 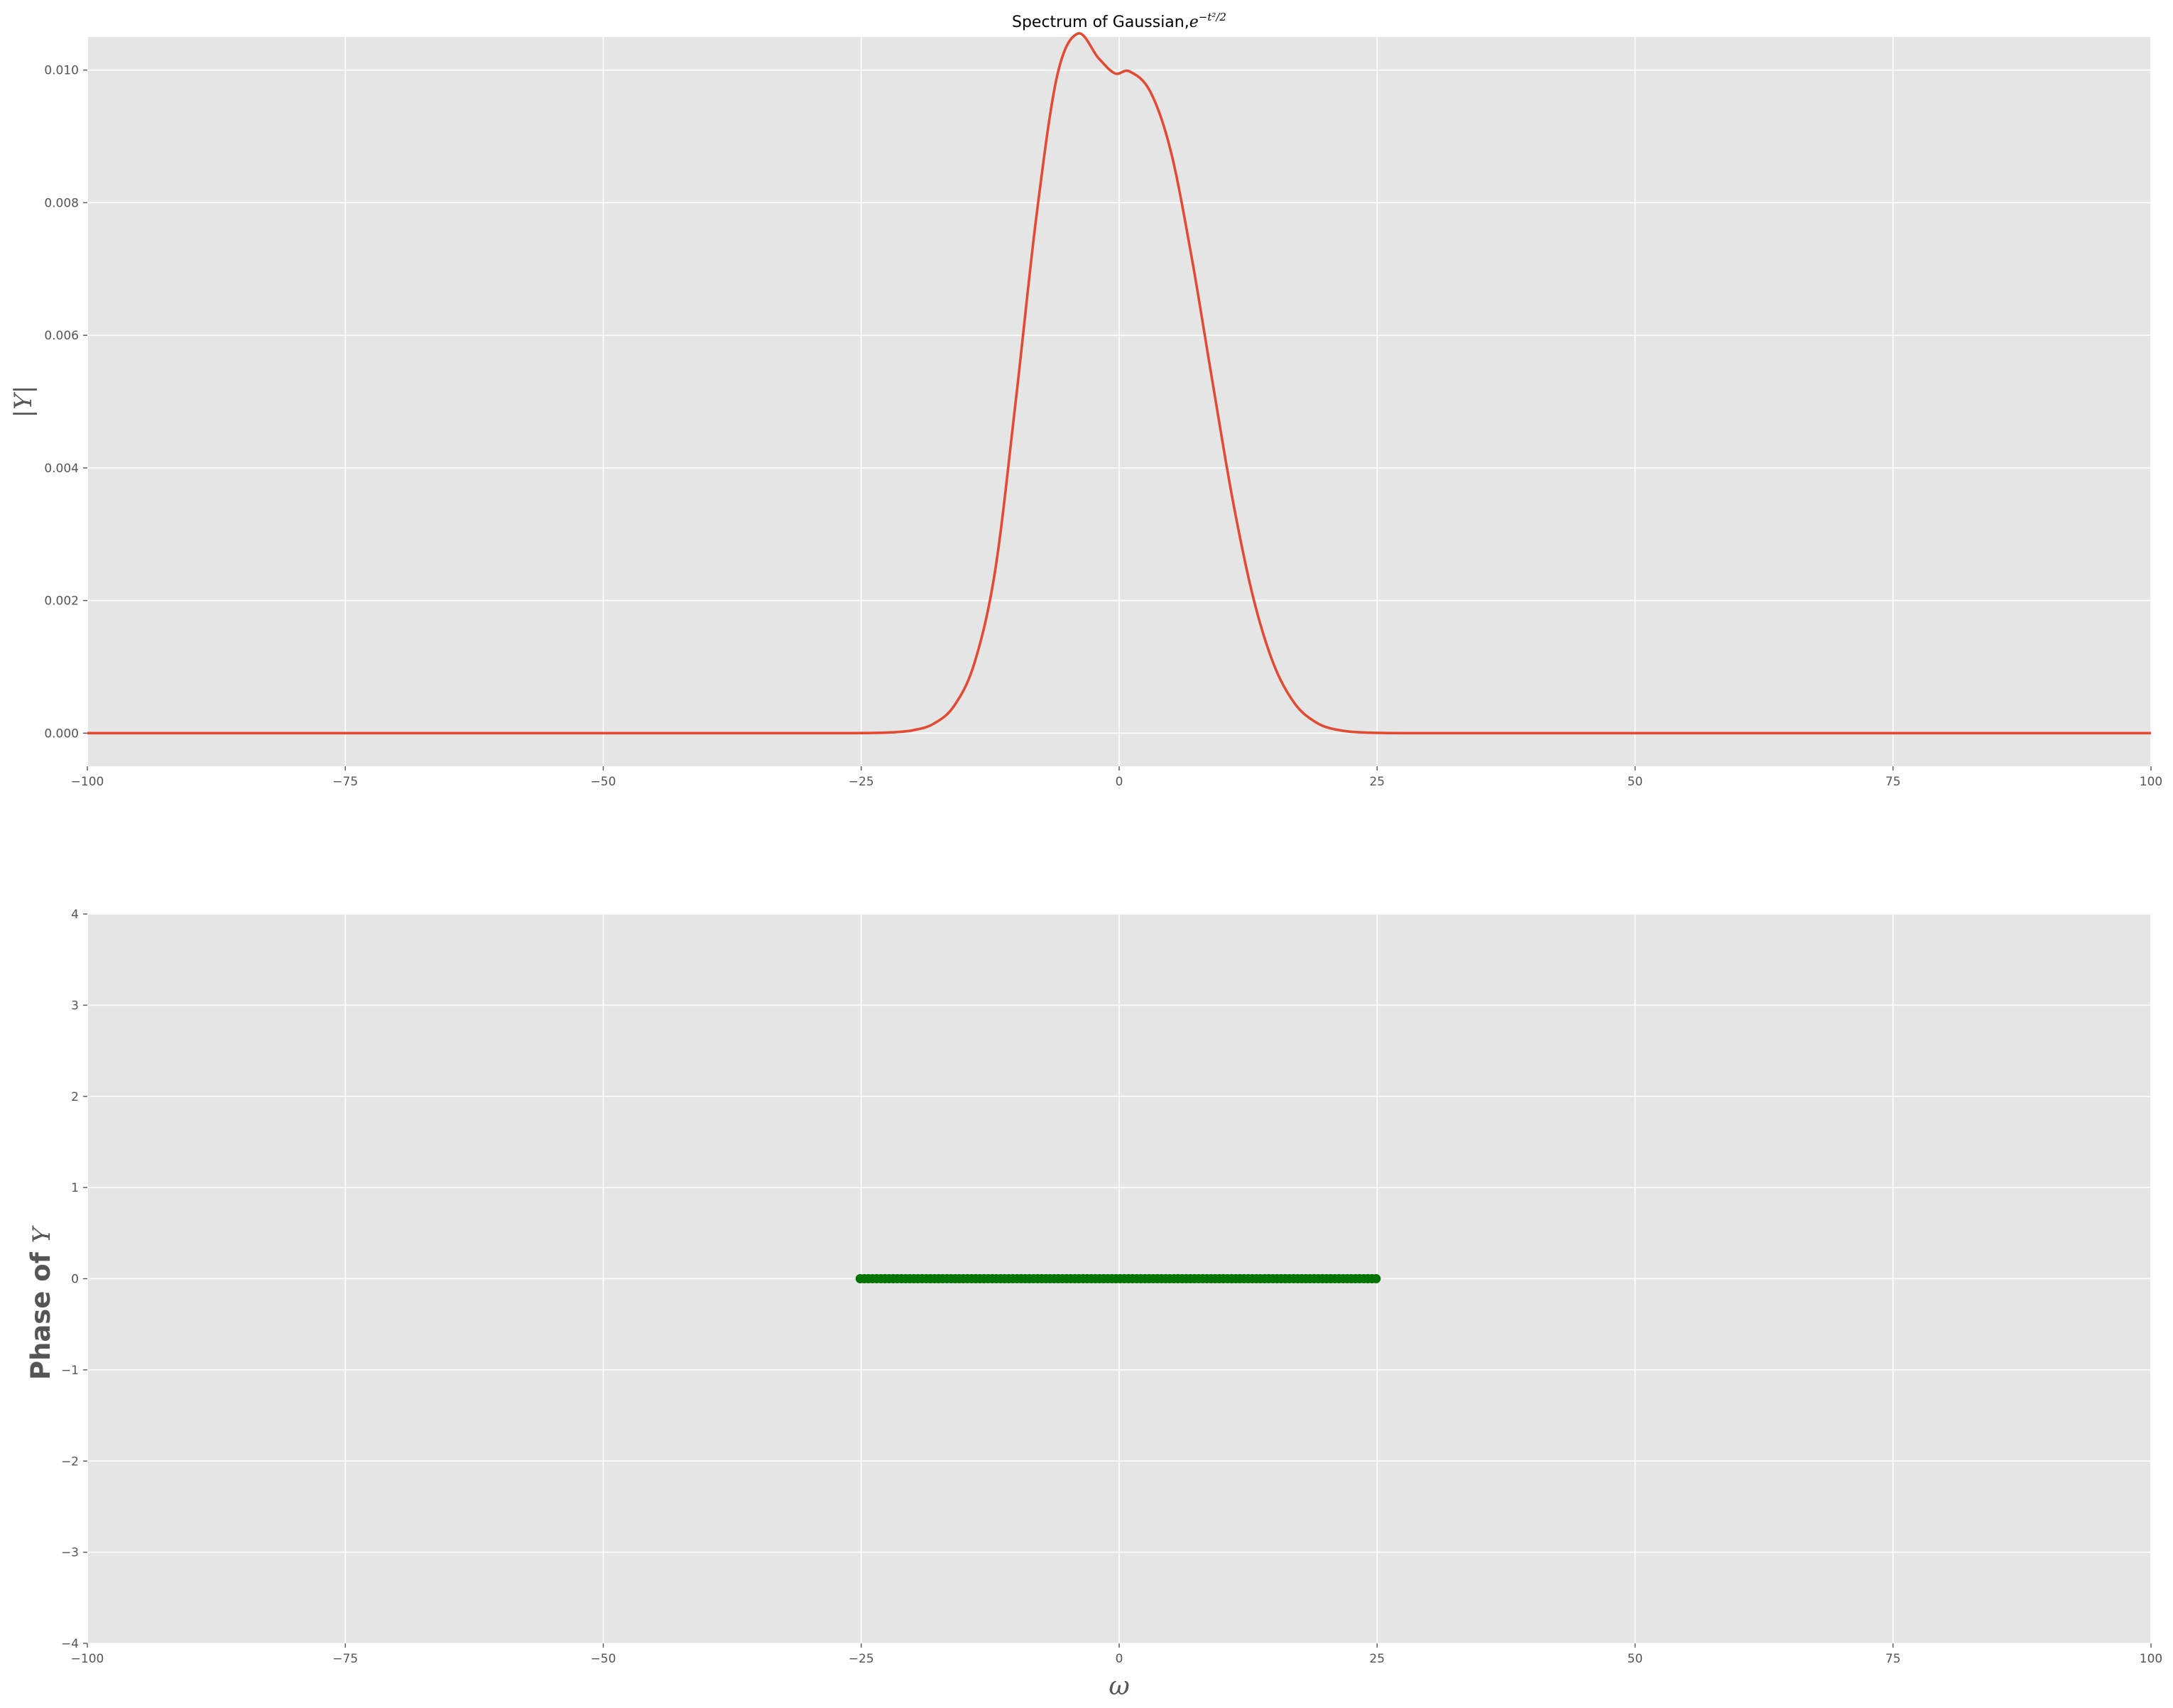 I want to click on phase-y-label-math: Y, so click(x=42, y=1234).